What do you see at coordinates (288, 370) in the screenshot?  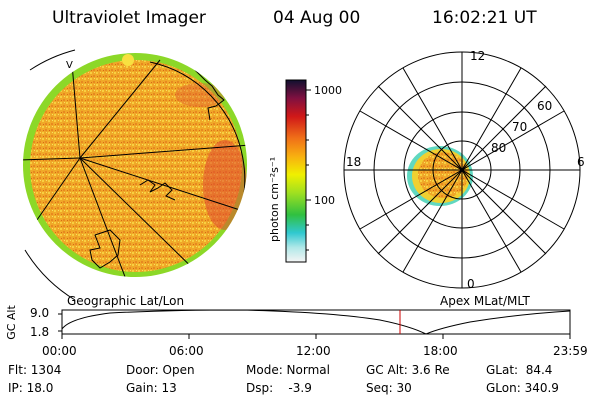 I see `mode-status: Mode: Normal` at bounding box center [288, 370].